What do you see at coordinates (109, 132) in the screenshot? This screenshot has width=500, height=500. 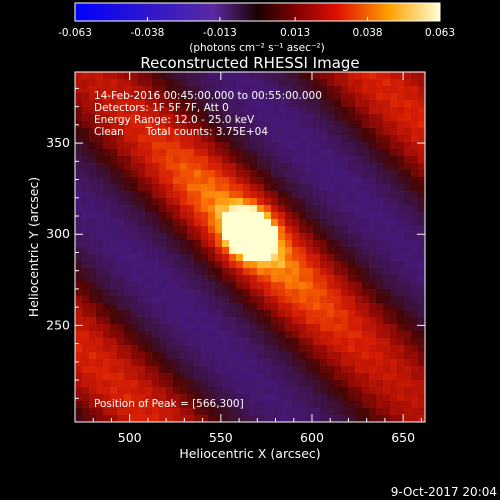 I see `annotation-method: Clean` at bounding box center [109, 132].